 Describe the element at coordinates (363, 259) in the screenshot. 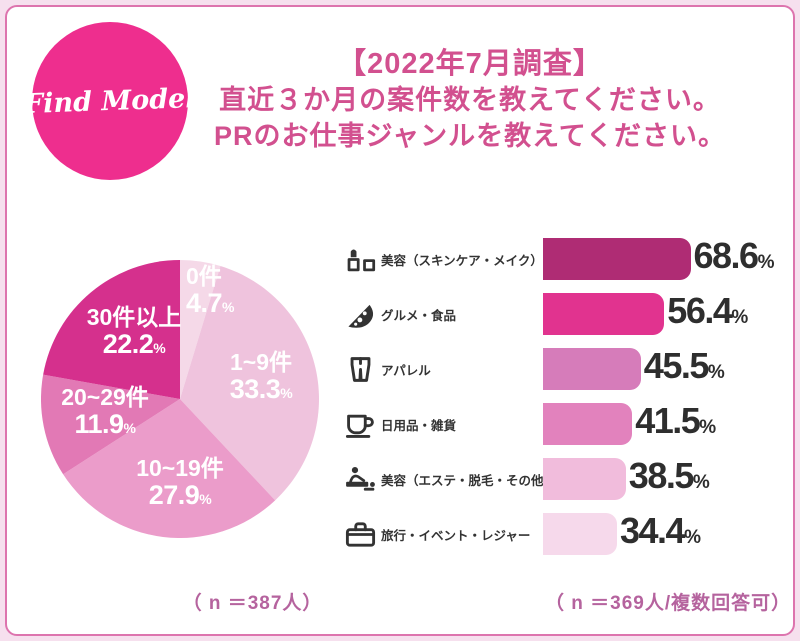

I see `cosmetics-icon` at that location.